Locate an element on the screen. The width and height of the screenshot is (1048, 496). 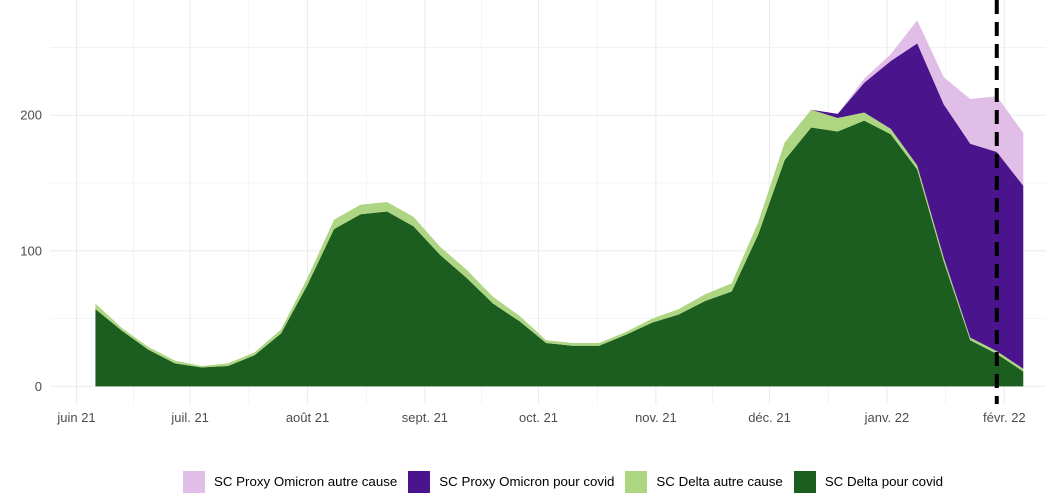
legend-swatch-sc-proxy-omicron-pour-covid is located at coordinates (419, 481).